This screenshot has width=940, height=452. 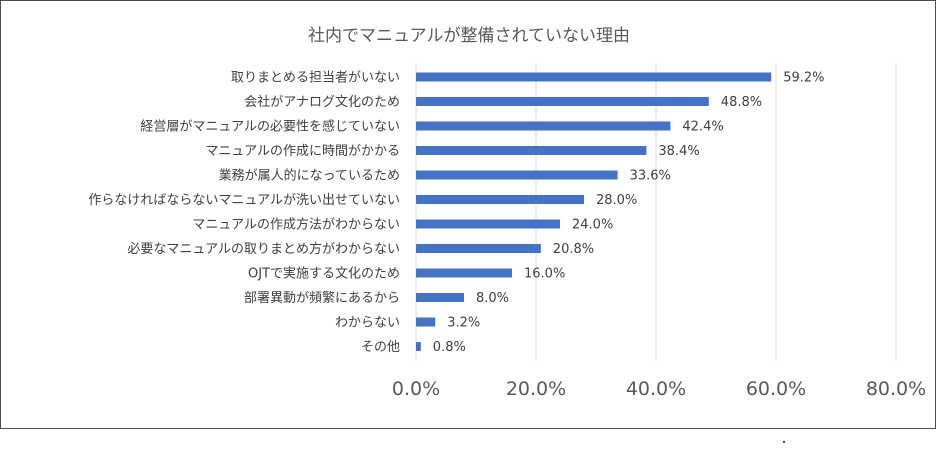 What do you see at coordinates (741, 102) in the screenshot?
I see `data-label: 48.8%` at bounding box center [741, 102].